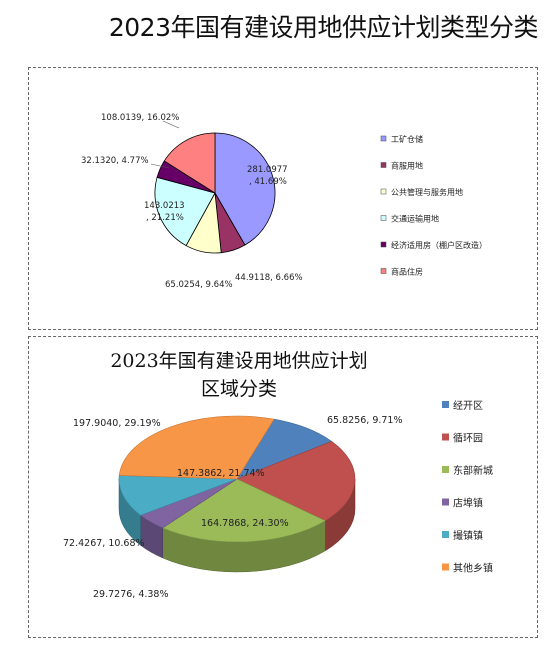 The width and height of the screenshot is (552, 645). Describe the element at coordinates (468, 503) in the screenshot. I see `legend-label-4: 店埠镇` at that location.